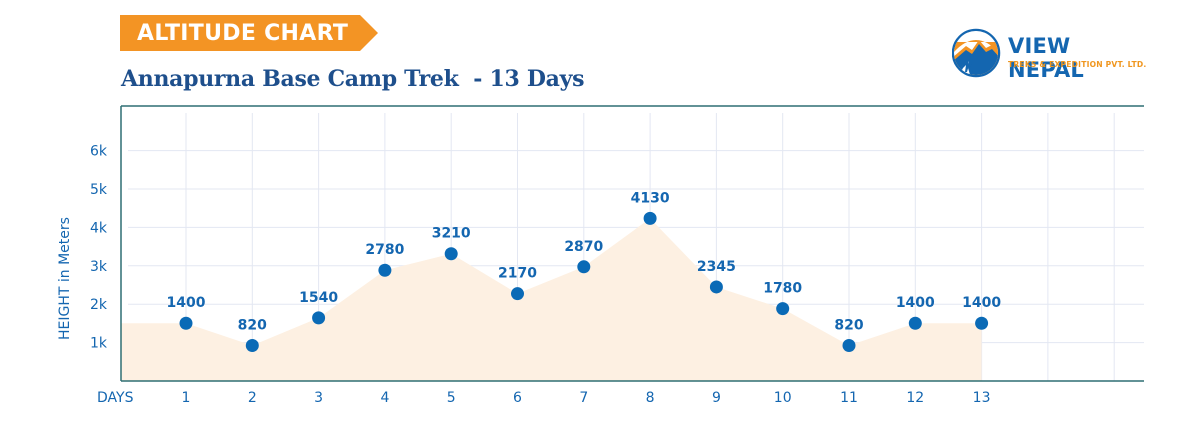  Describe the element at coordinates (783, 398) in the screenshot. I see `x-tick-label: 10` at that location.